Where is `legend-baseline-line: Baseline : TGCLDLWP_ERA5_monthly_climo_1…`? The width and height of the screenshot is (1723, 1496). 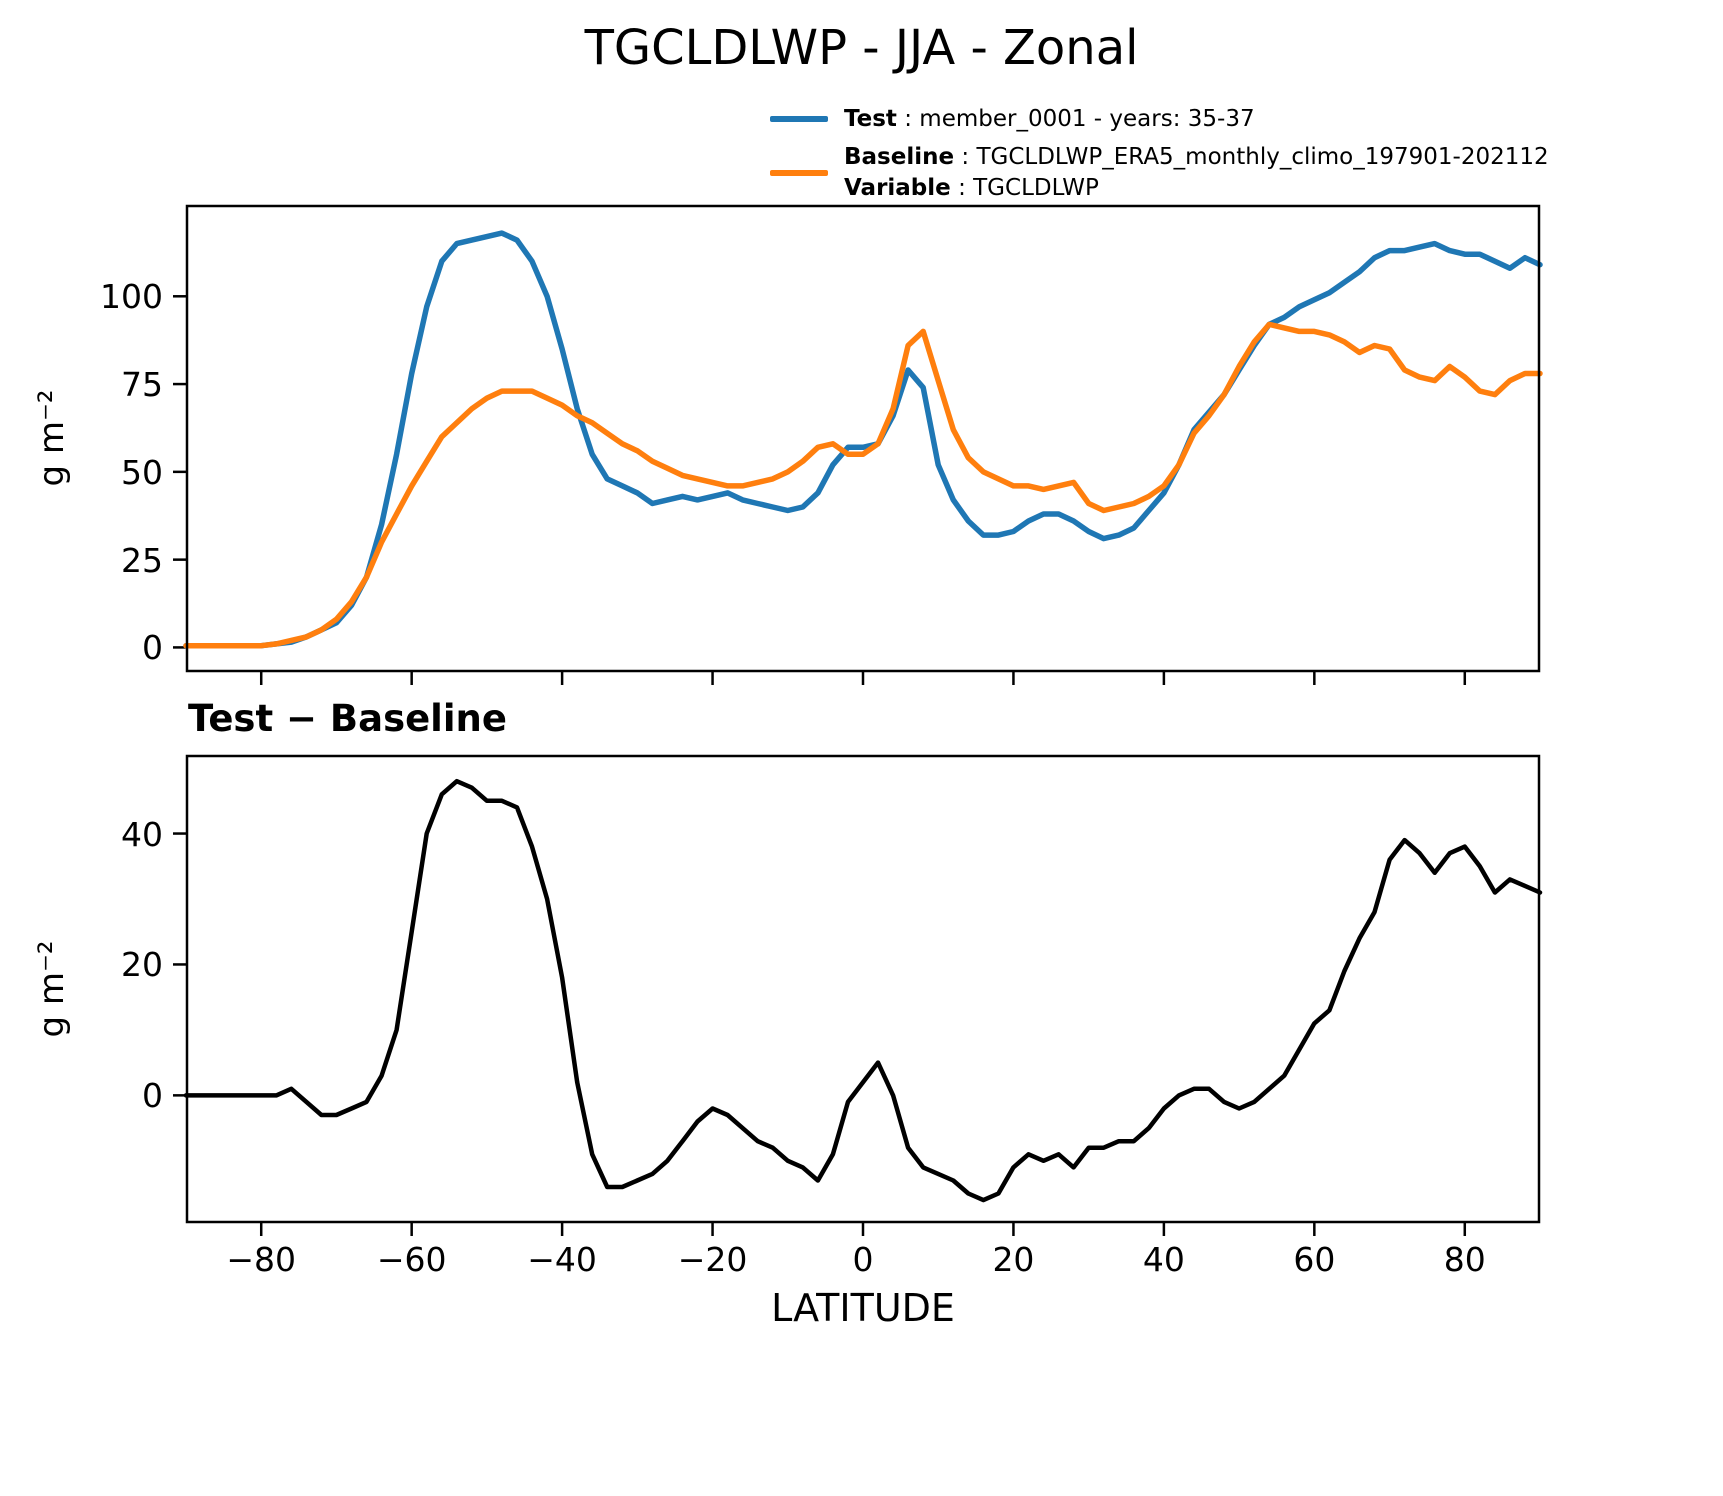
legend-baseline-line: Baseline : TGCLDLWP_ERA5_monthly_climo_1… is located at coordinates (1196, 157).